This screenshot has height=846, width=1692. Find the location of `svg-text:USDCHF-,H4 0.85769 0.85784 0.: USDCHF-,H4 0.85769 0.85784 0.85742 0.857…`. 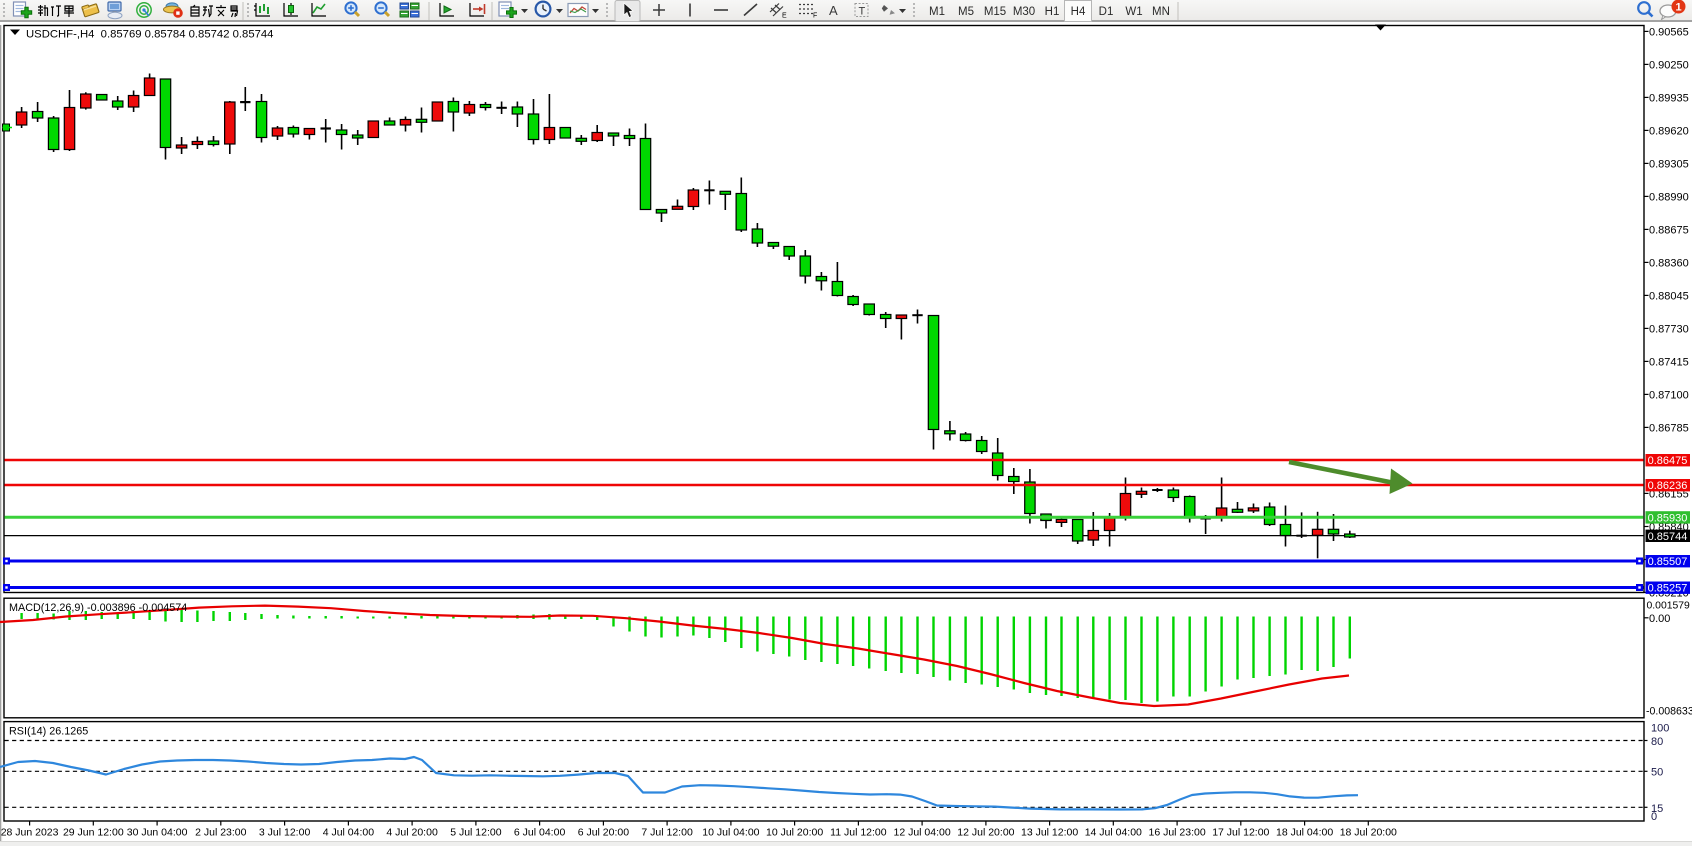

svg-text:USDCHF-,H4 0.85769 0.85784 0.: USDCHF-,H4 0.85769 0.85784 0.85742 0.857… is located at coordinates (149, 35).